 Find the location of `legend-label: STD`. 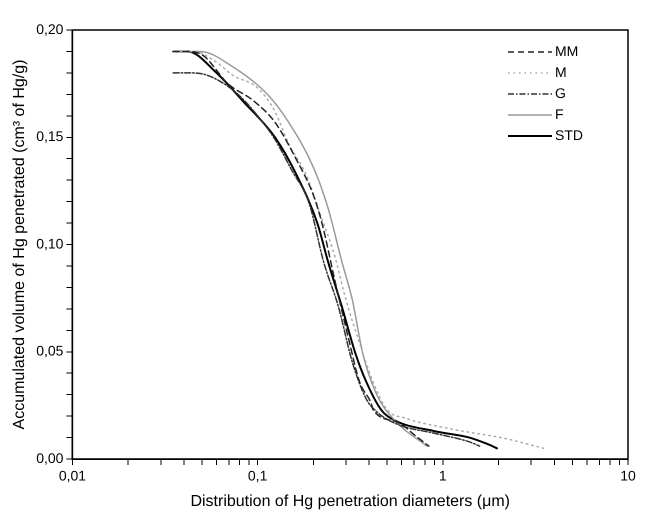

legend-label: STD is located at coordinates (569, 134).